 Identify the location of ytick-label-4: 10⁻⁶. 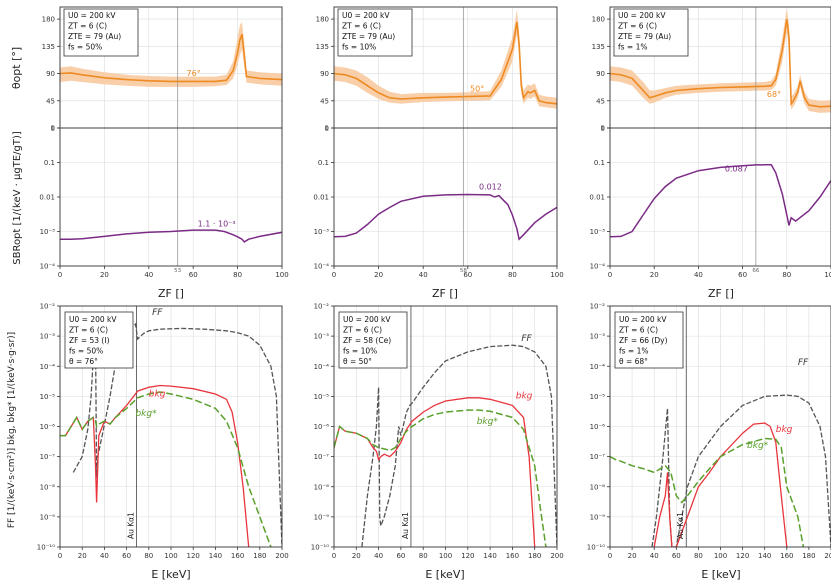
(322, 427).